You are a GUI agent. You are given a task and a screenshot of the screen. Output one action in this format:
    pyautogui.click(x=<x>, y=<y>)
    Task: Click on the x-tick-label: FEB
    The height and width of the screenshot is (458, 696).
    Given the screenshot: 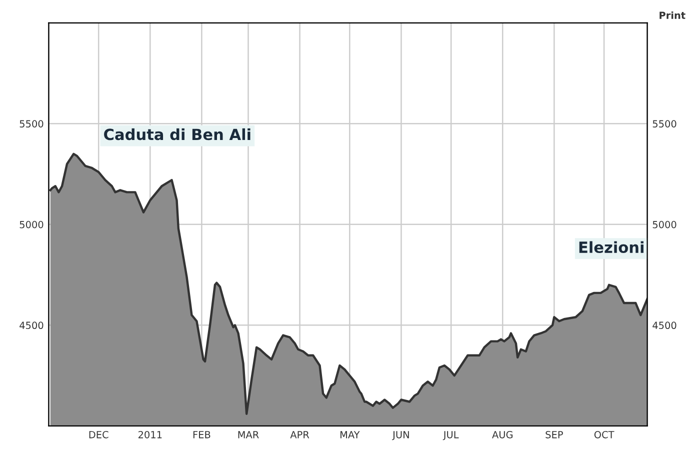 What is the action you would take?
    pyautogui.click(x=201, y=434)
    